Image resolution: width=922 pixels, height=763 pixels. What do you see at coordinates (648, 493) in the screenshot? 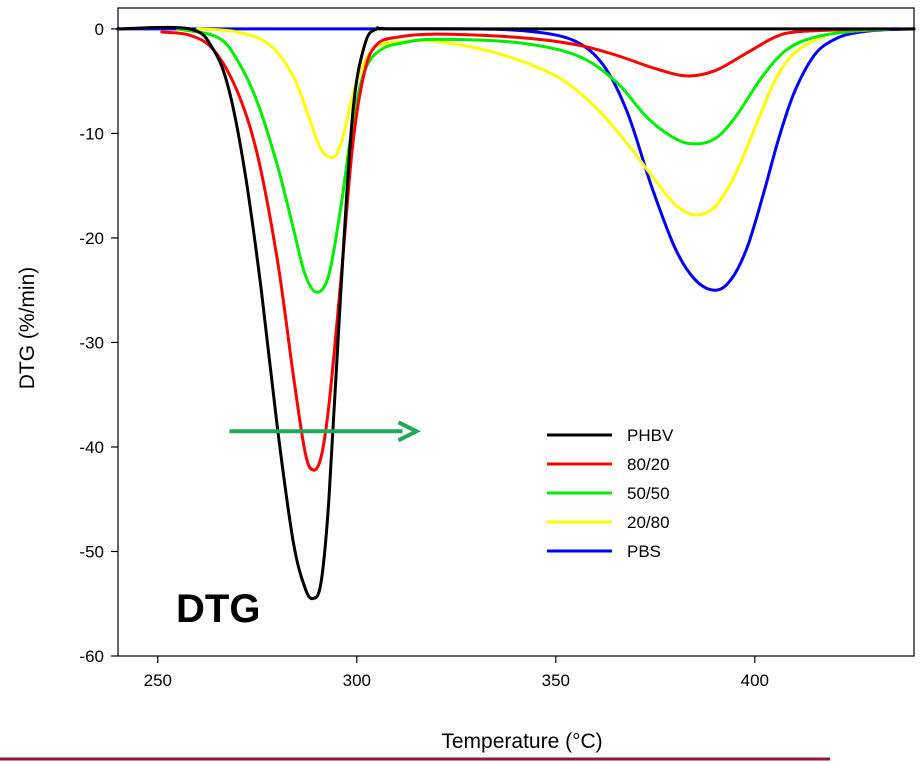
I see `legend-label: 50/50` at bounding box center [648, 493].